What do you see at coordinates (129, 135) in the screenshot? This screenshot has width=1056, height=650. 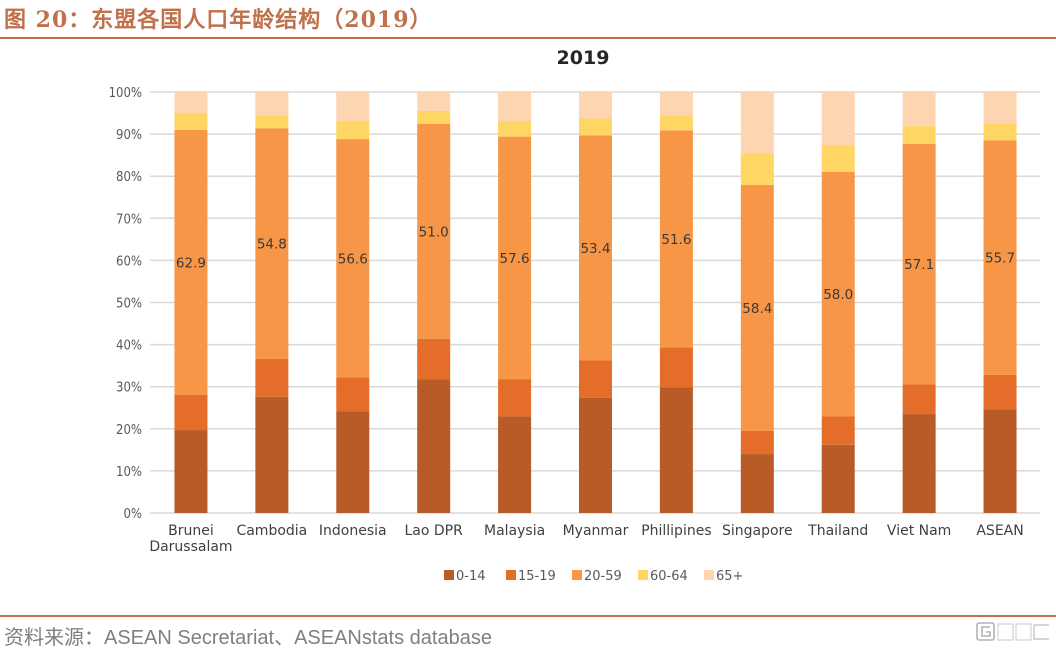 I see `y-tick-label: 90%` at bounding box center [129, 135].